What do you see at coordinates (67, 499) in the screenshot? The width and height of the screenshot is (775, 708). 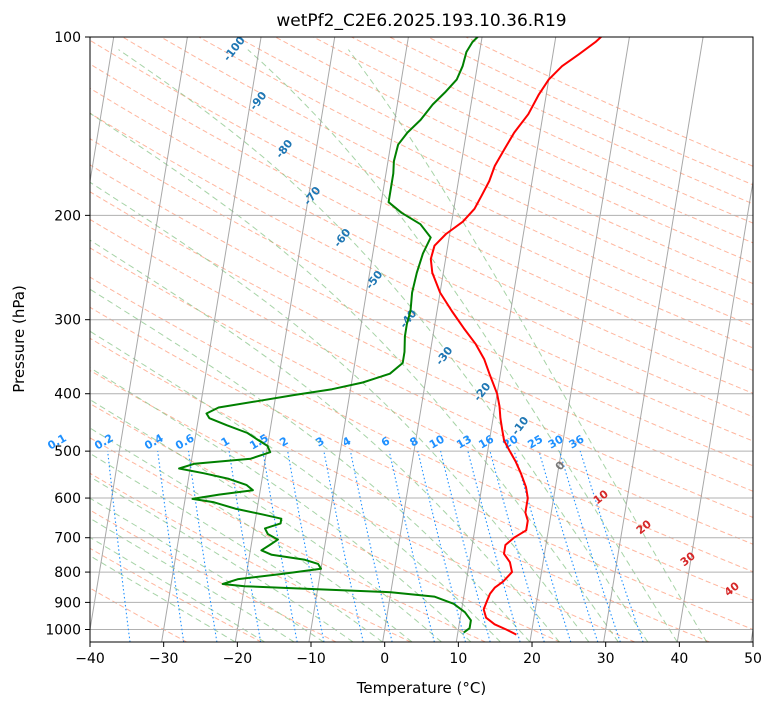 I see `y-tick-label: 600` at bounding box center [67, 499].